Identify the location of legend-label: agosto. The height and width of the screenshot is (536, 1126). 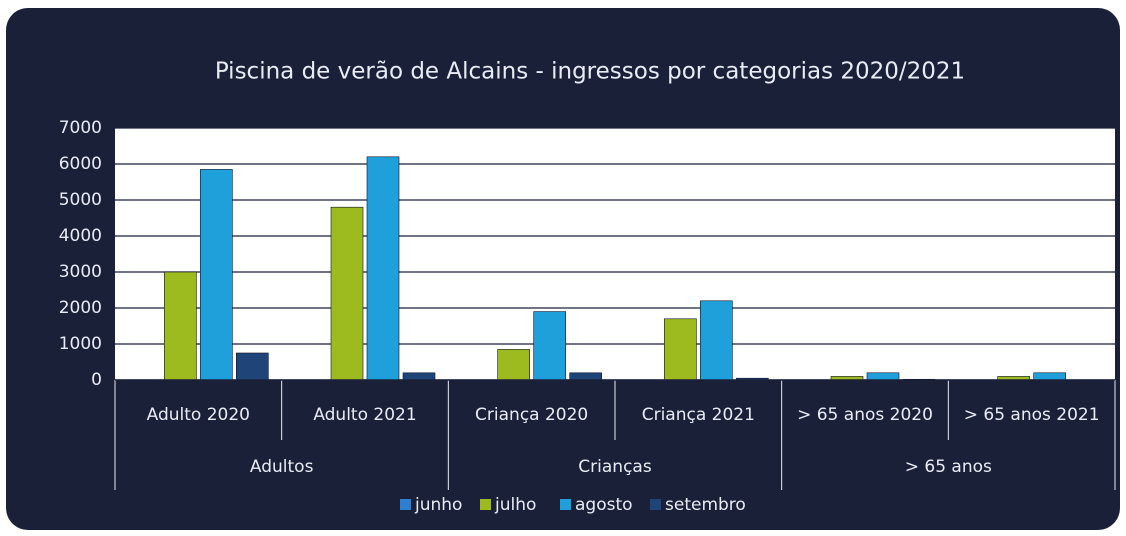
(604, 505).